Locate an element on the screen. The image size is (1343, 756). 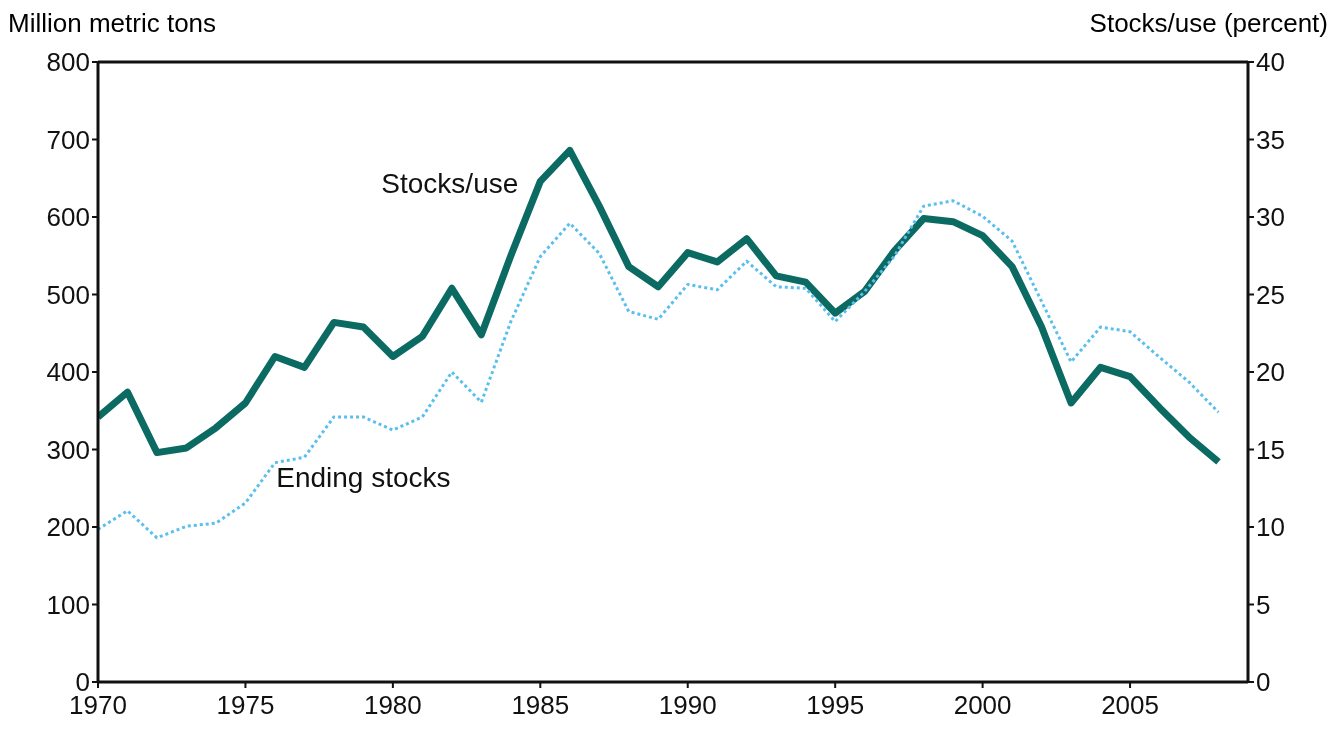
y2-tick-label: 30 is located at coordinates (1270, 217).